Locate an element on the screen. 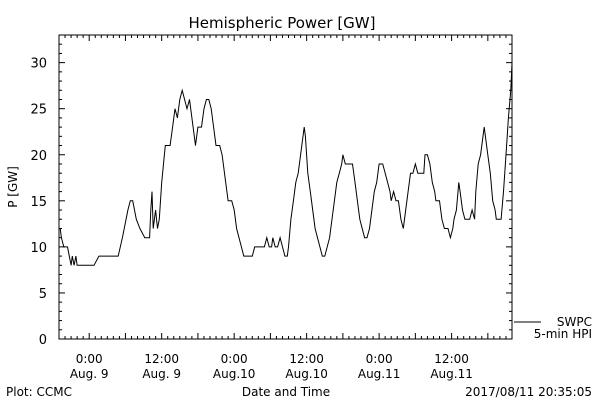 This screenshot has width=600, height=400. x-axis-label: Date and Time is located at coordinates (286, 392).